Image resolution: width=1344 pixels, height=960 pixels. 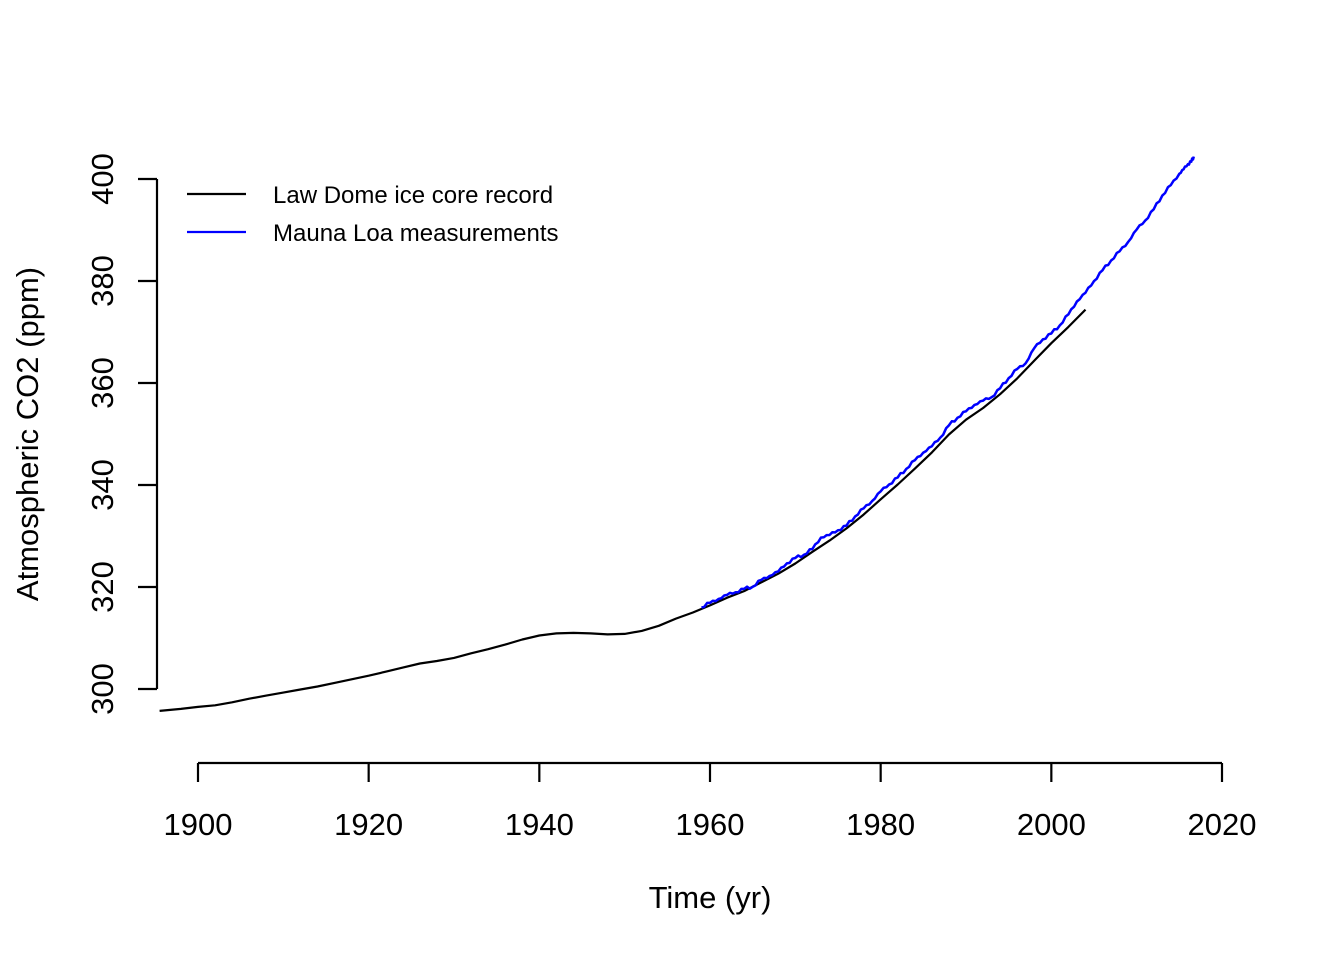 I want to click on y-tick-label: 340, so click(x=102, y=485).